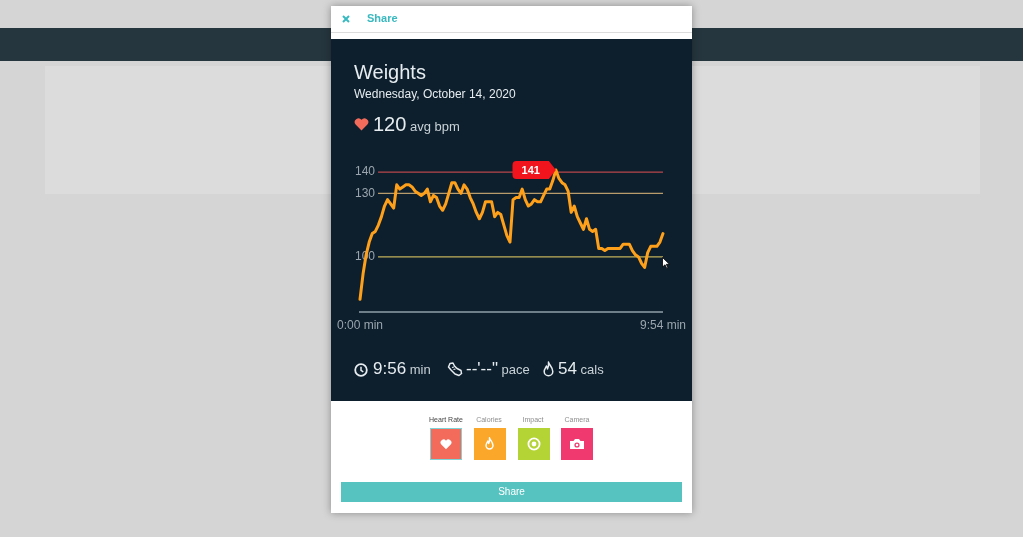 This screenshot has width=1023, height=537. I want to click on chart-subtitle: Wednesday, October 14, 2020, so click(435, 94).